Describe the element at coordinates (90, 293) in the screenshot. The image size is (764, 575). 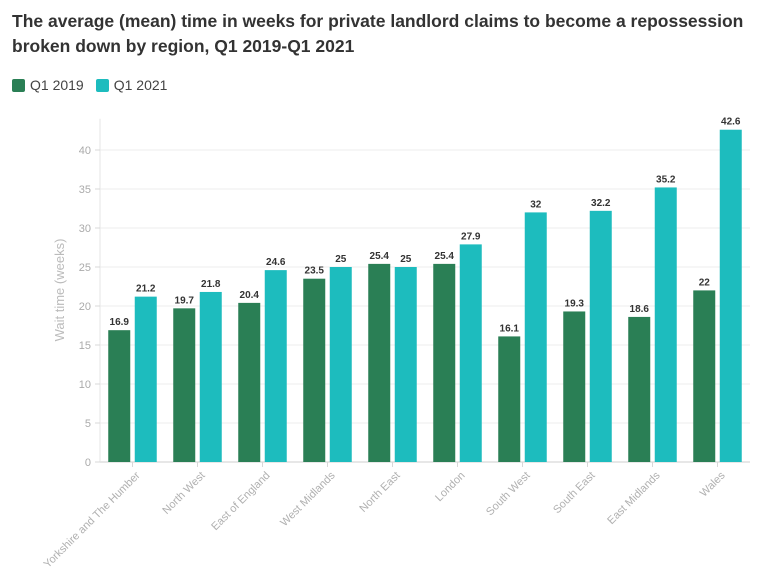
I see `y-axis: 0 5 10 15 20 25 30 35 40` at that location.